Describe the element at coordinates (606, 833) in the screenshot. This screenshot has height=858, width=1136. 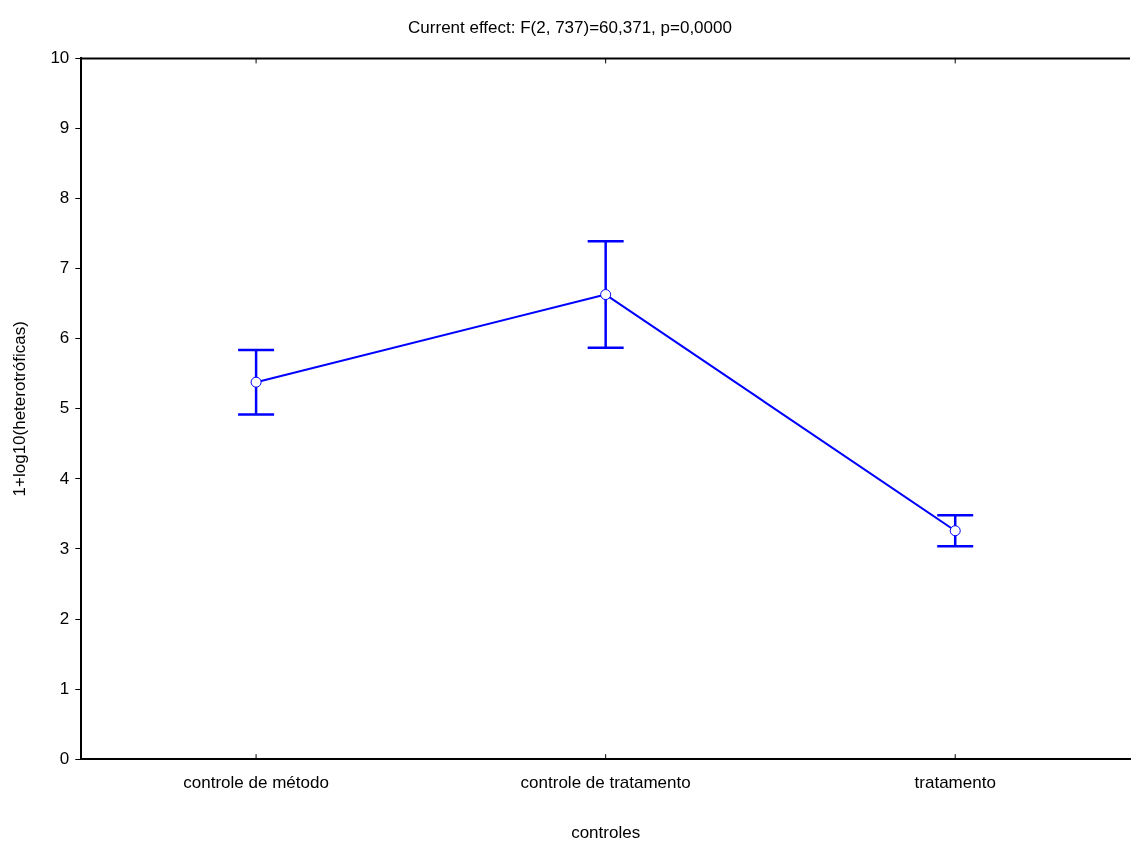
I see `x-axis-title: controles` at that location.